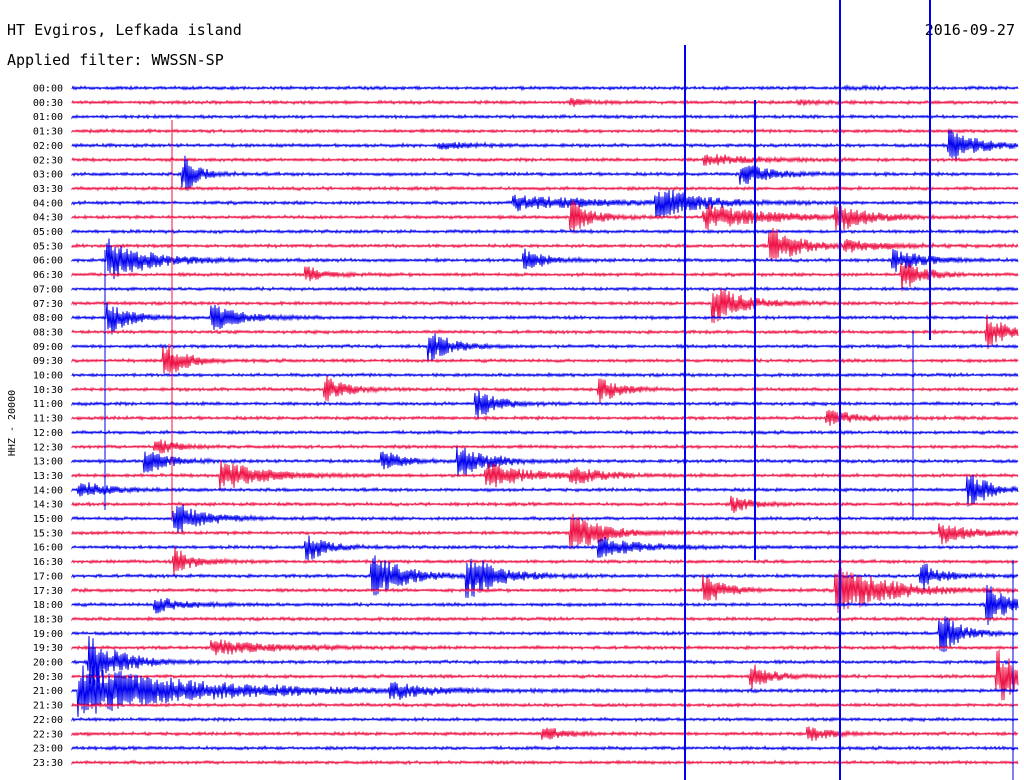 This screenshot has height=780, width=1024. What do you see at coordinates (48, 677) in the screenshot?
I see `time-tick-label: 20:30` at bounding box center [48, 677].